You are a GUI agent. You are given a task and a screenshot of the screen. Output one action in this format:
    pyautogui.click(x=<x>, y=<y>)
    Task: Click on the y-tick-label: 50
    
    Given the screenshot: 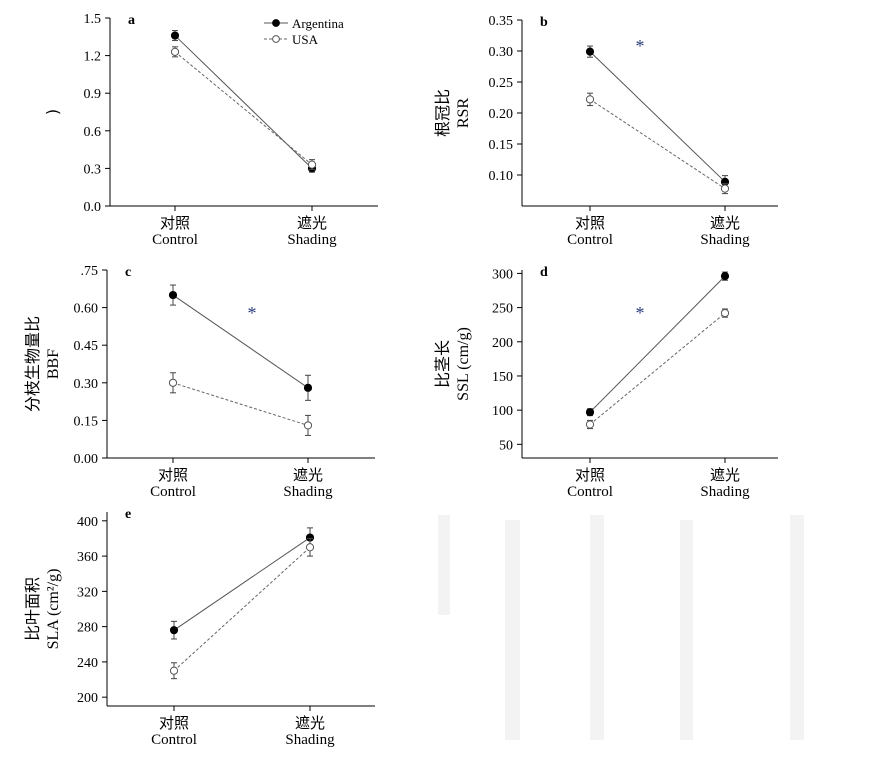 What is the action you would take?
    pyautogui.click(x=506, y=445)
    